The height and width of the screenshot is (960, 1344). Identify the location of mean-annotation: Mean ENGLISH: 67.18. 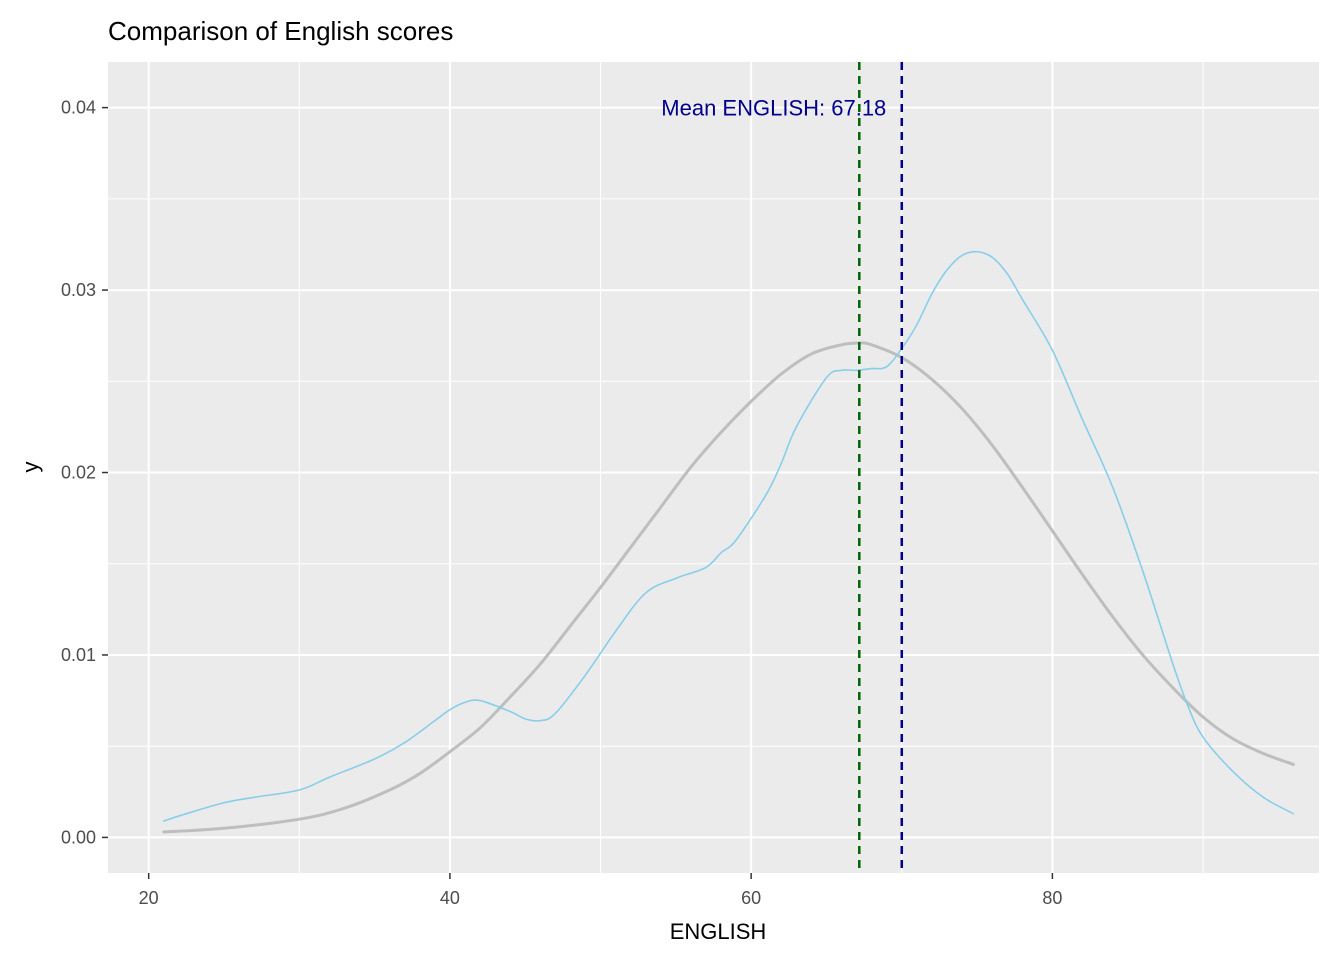
(773, 108).